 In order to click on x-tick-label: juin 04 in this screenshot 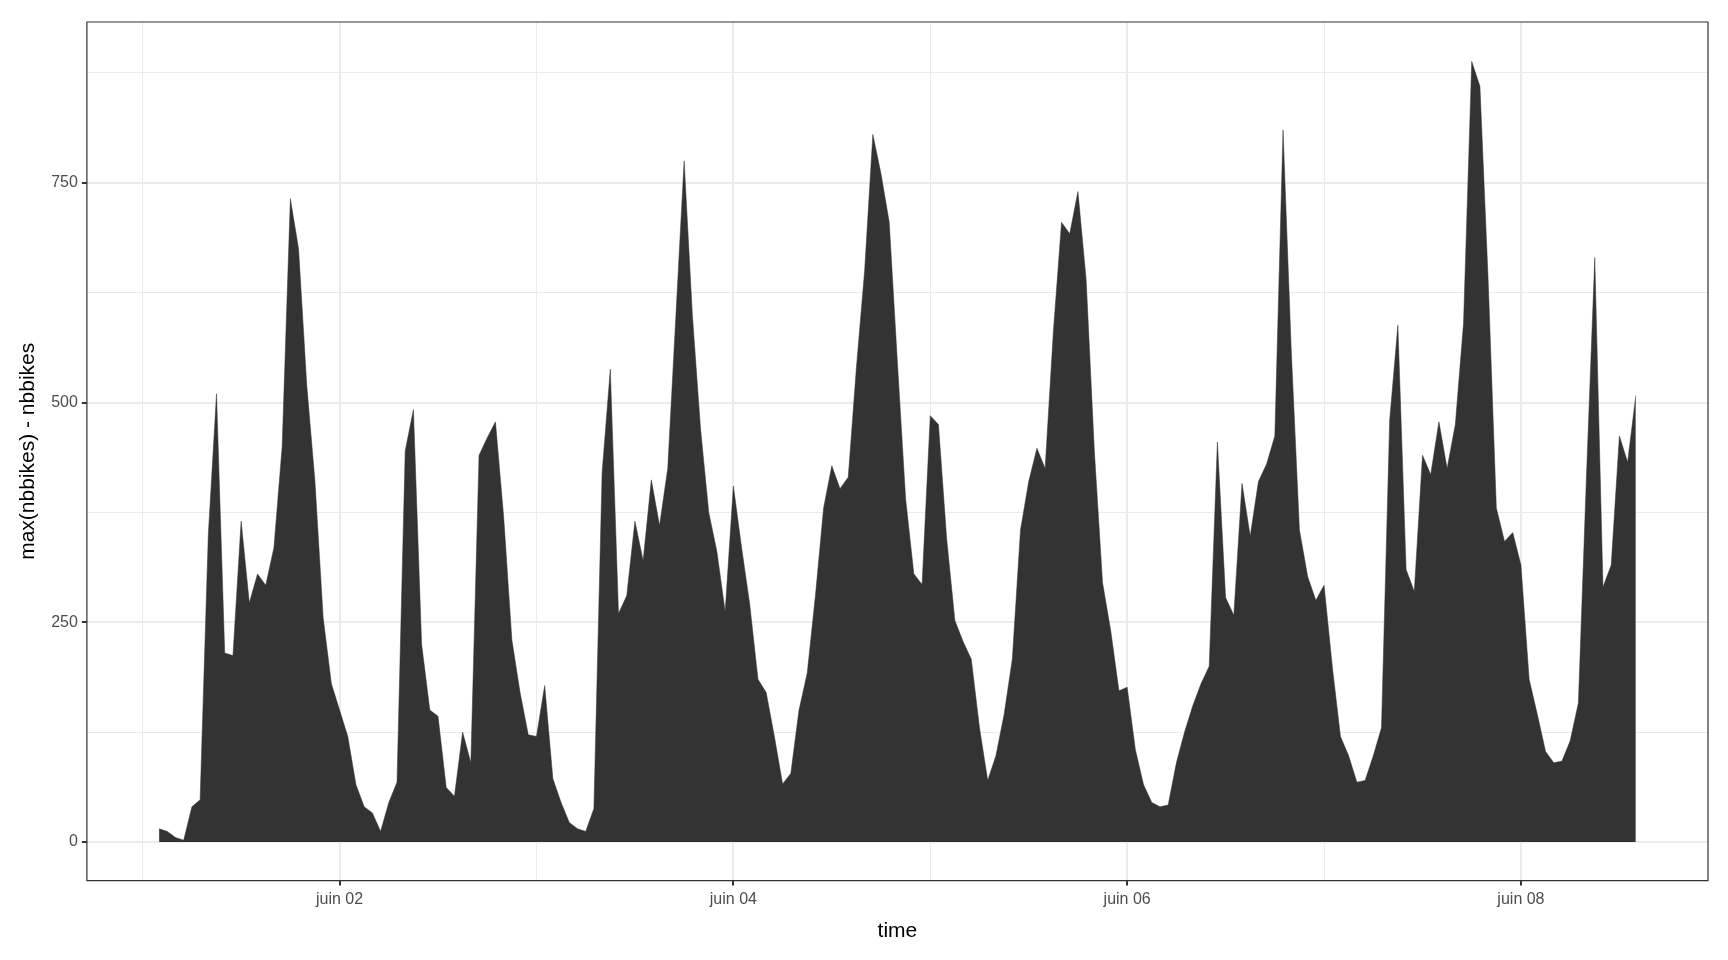, I will do `click(733, 898)`.